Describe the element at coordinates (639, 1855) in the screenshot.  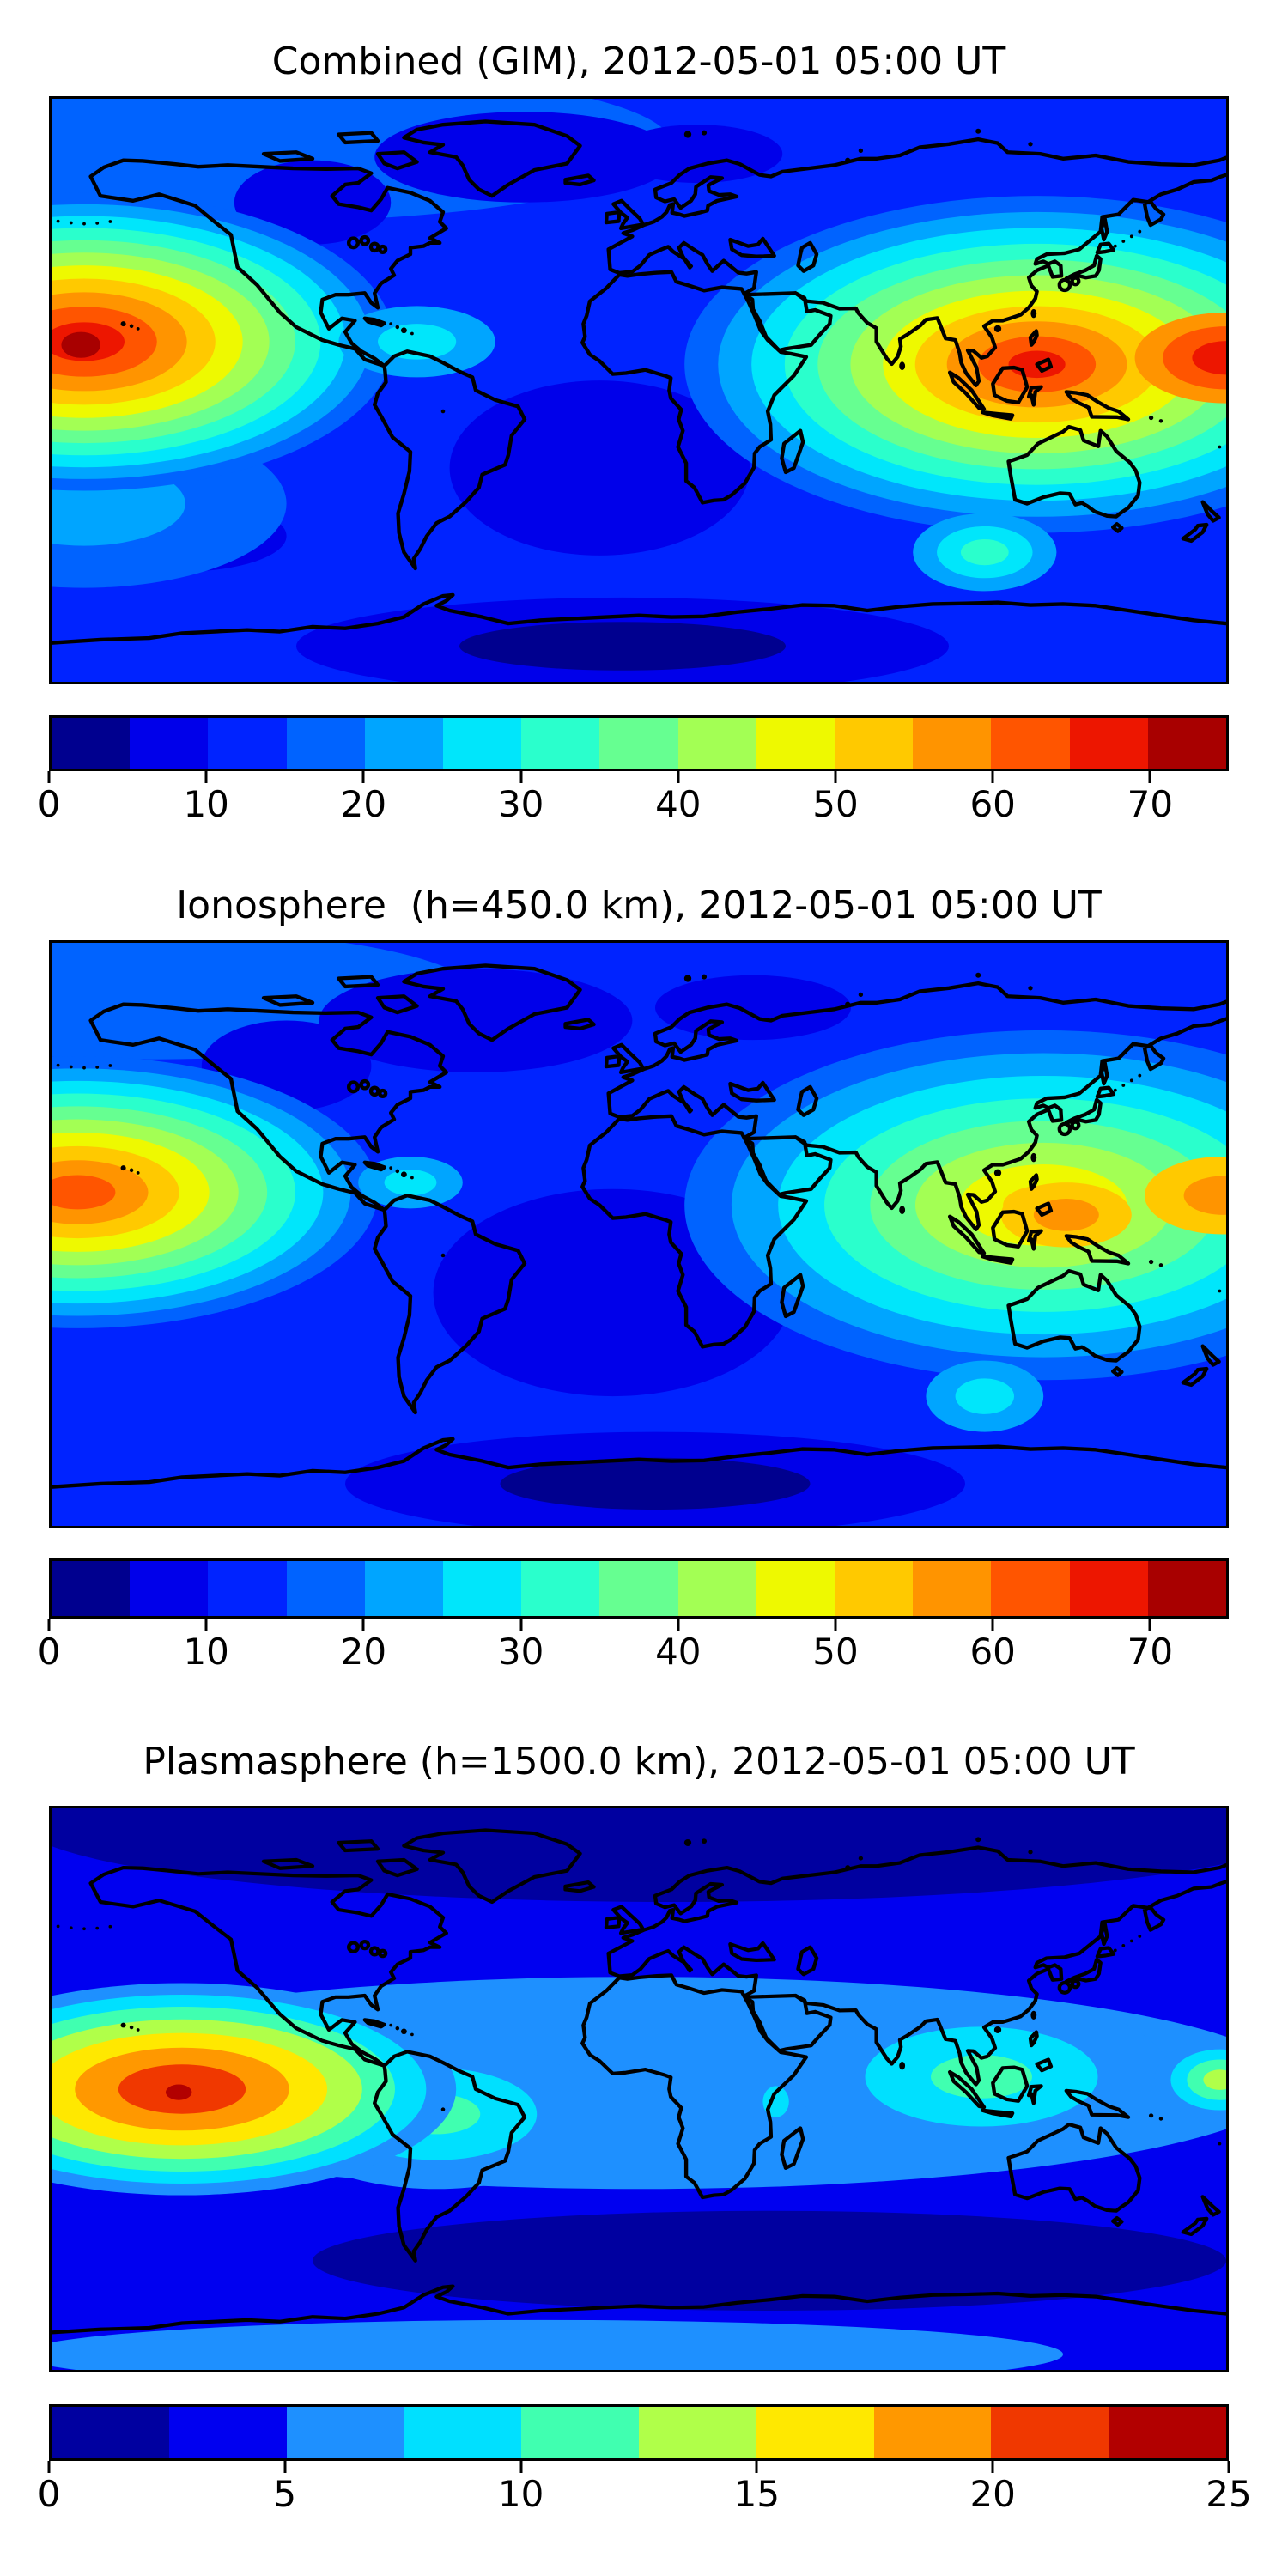
I see `contour-band-north-polar-low` at that location.